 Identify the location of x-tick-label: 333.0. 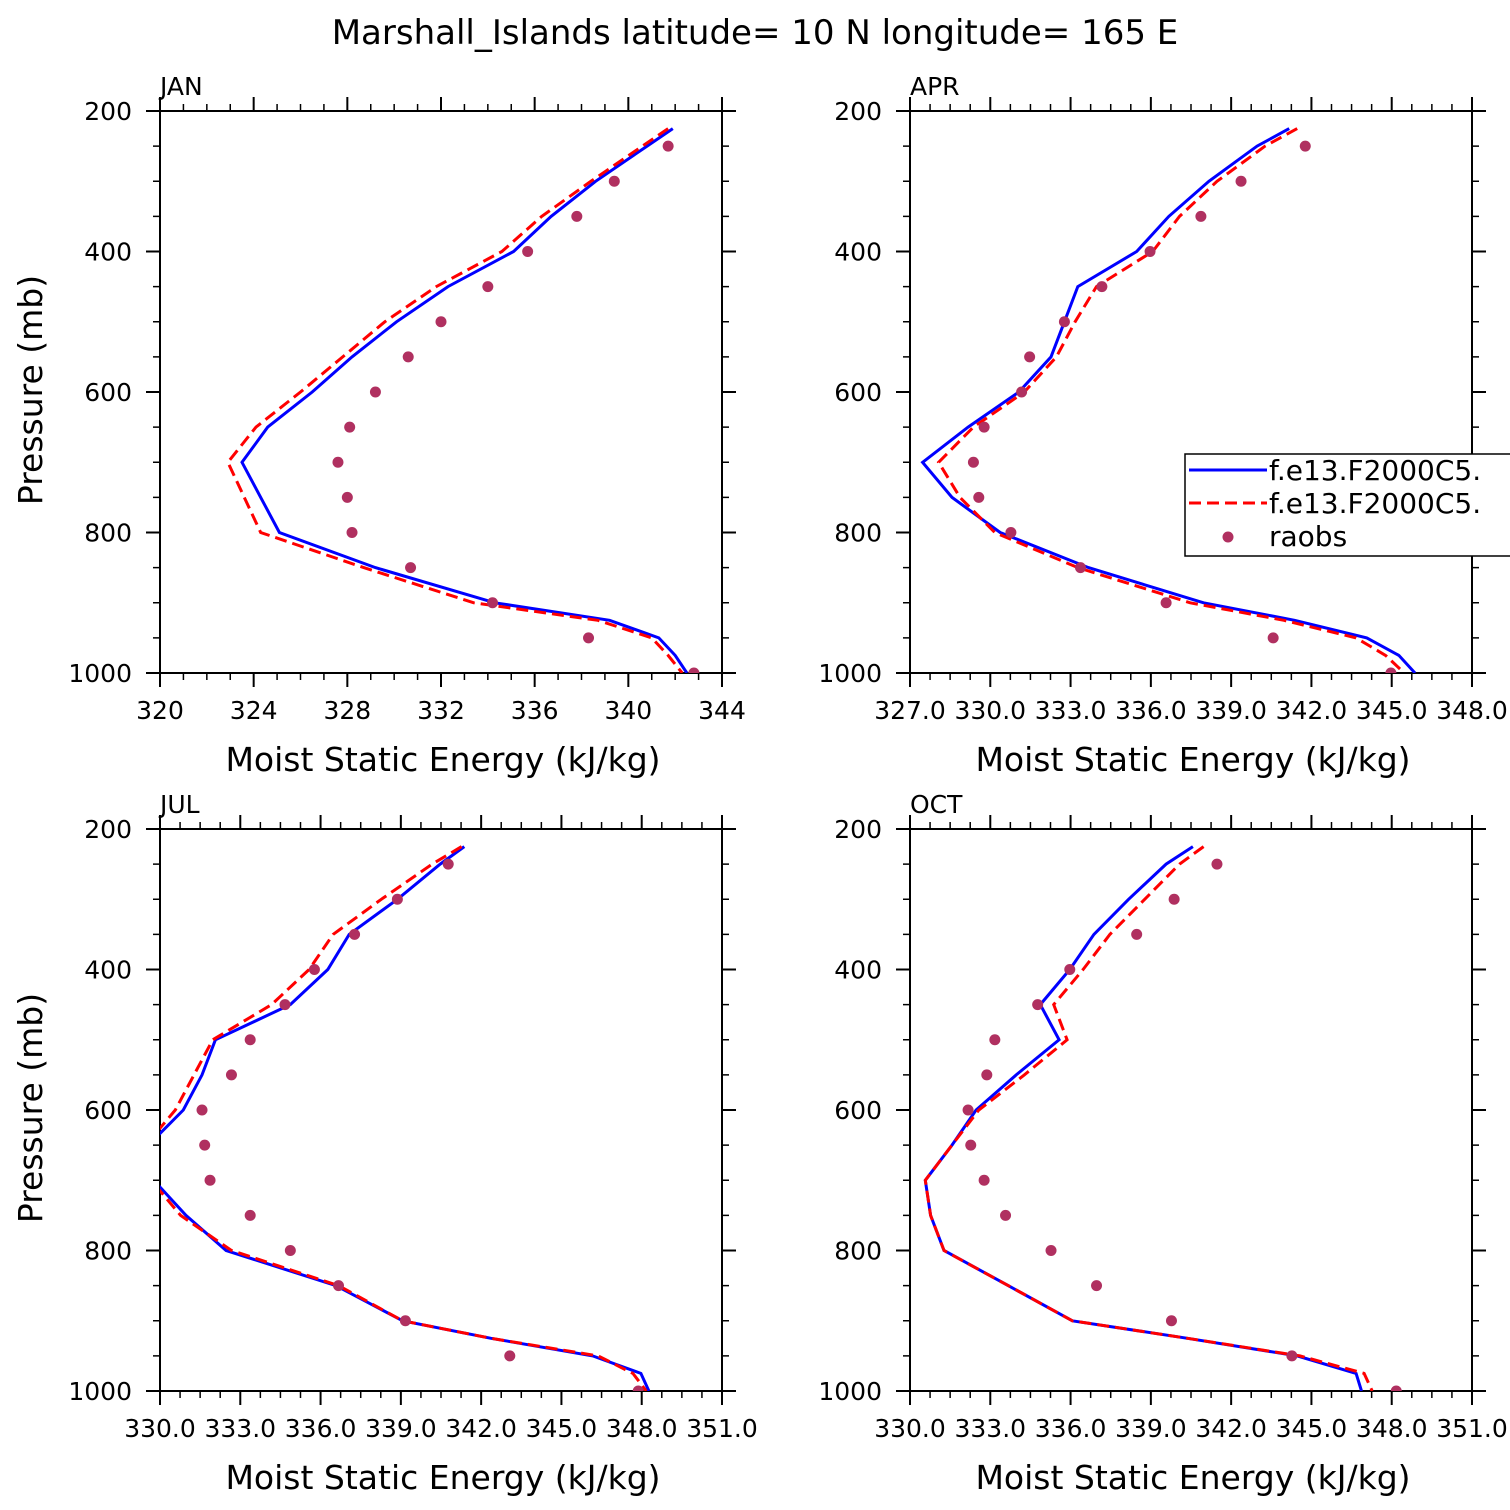
(1071, 710).